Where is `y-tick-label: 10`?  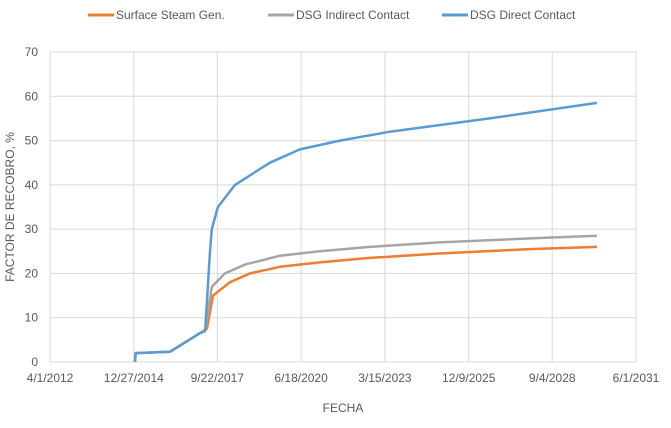 y-tick-label: 10 is located at coordinates (32, 318).